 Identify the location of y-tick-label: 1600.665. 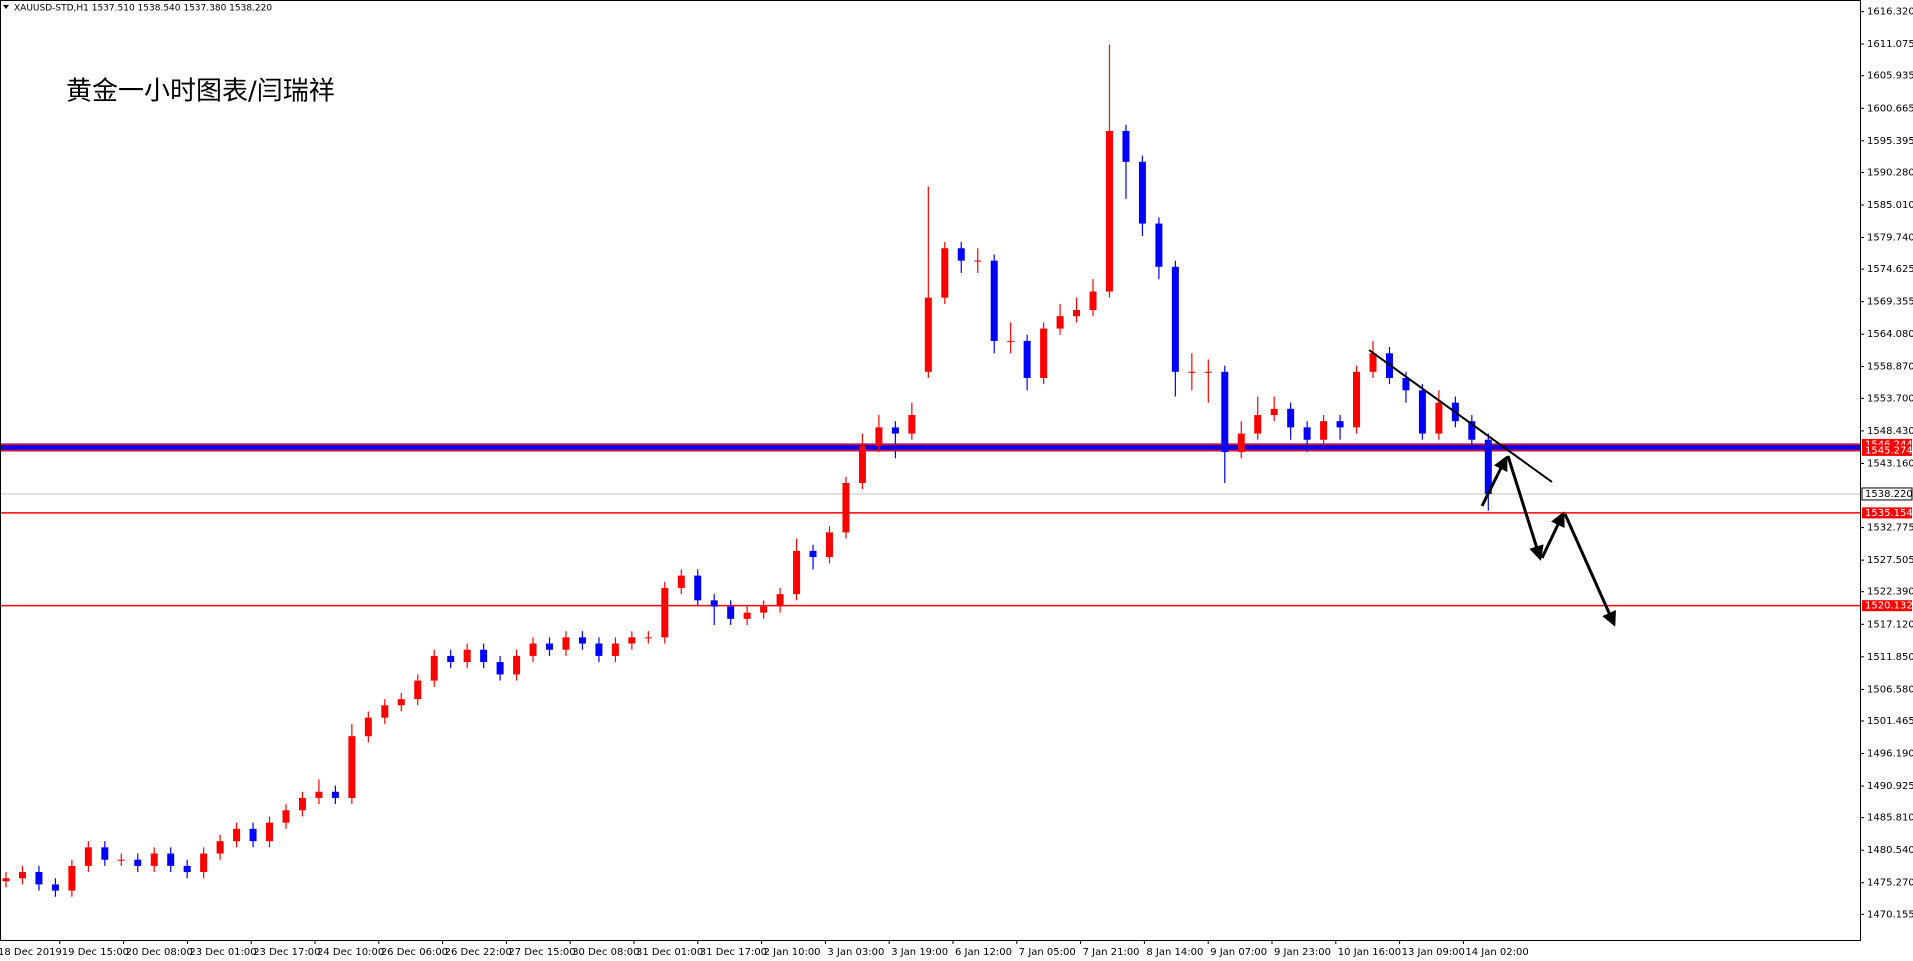
(1890, 108).